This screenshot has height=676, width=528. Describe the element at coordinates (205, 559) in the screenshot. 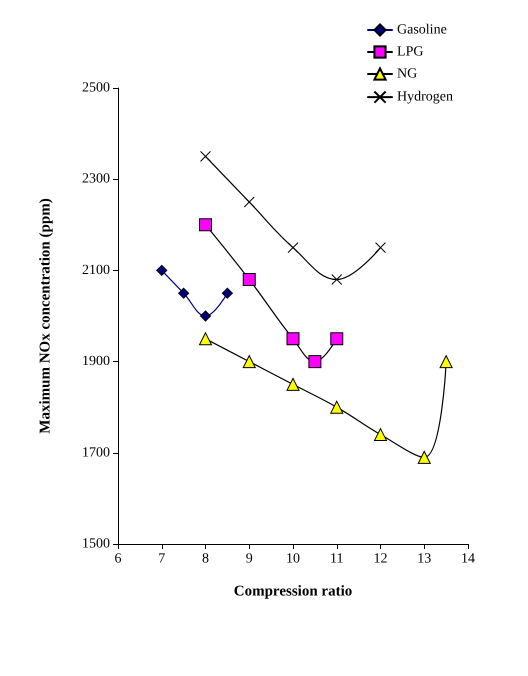

I see `x-tick-label: 8` at that location.